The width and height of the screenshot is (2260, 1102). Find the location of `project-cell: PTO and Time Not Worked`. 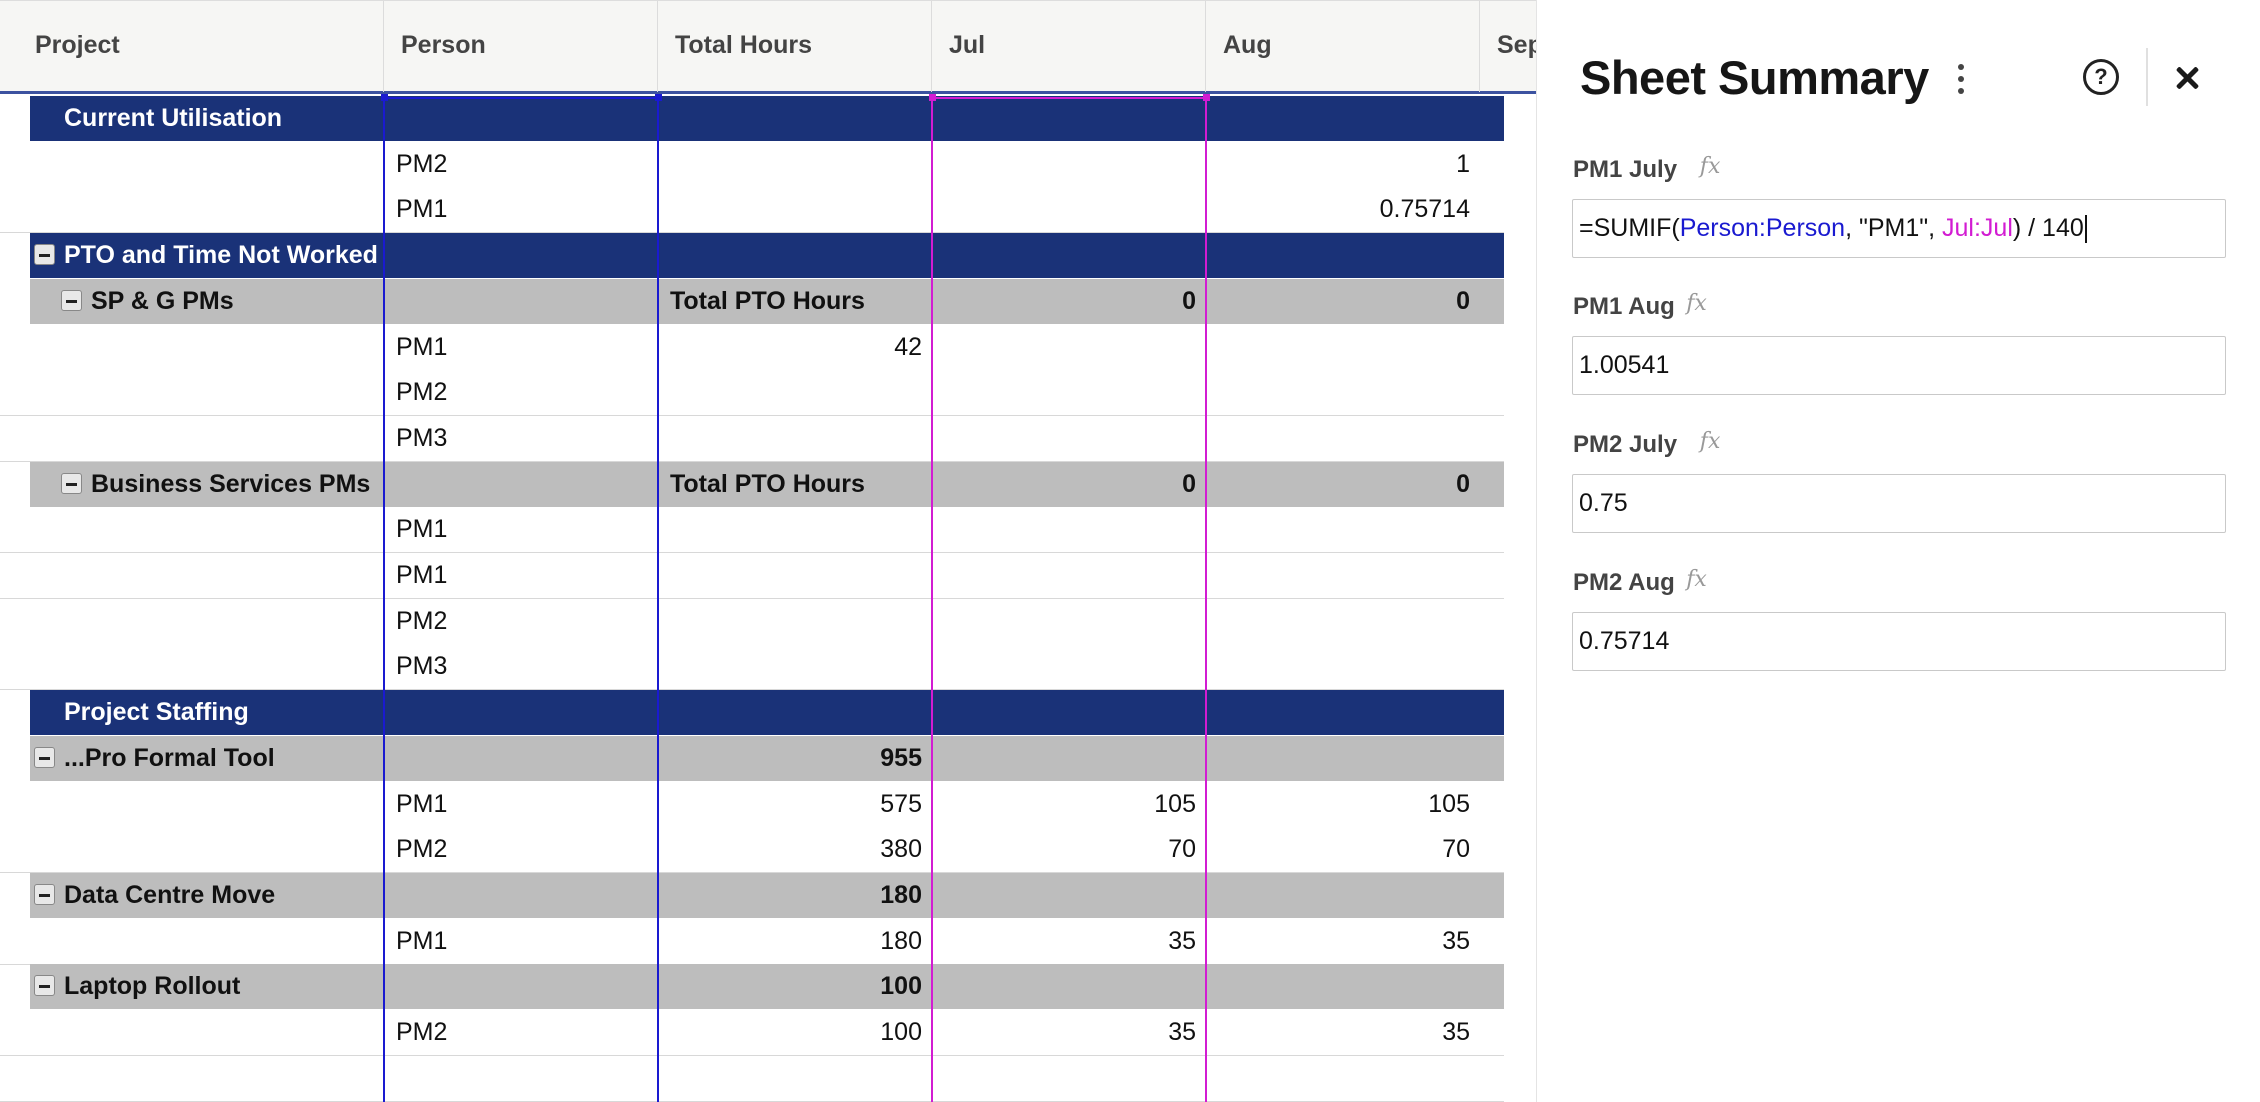

project-cell: PTO and Time Not Worked is located at coordinates (221, 255).